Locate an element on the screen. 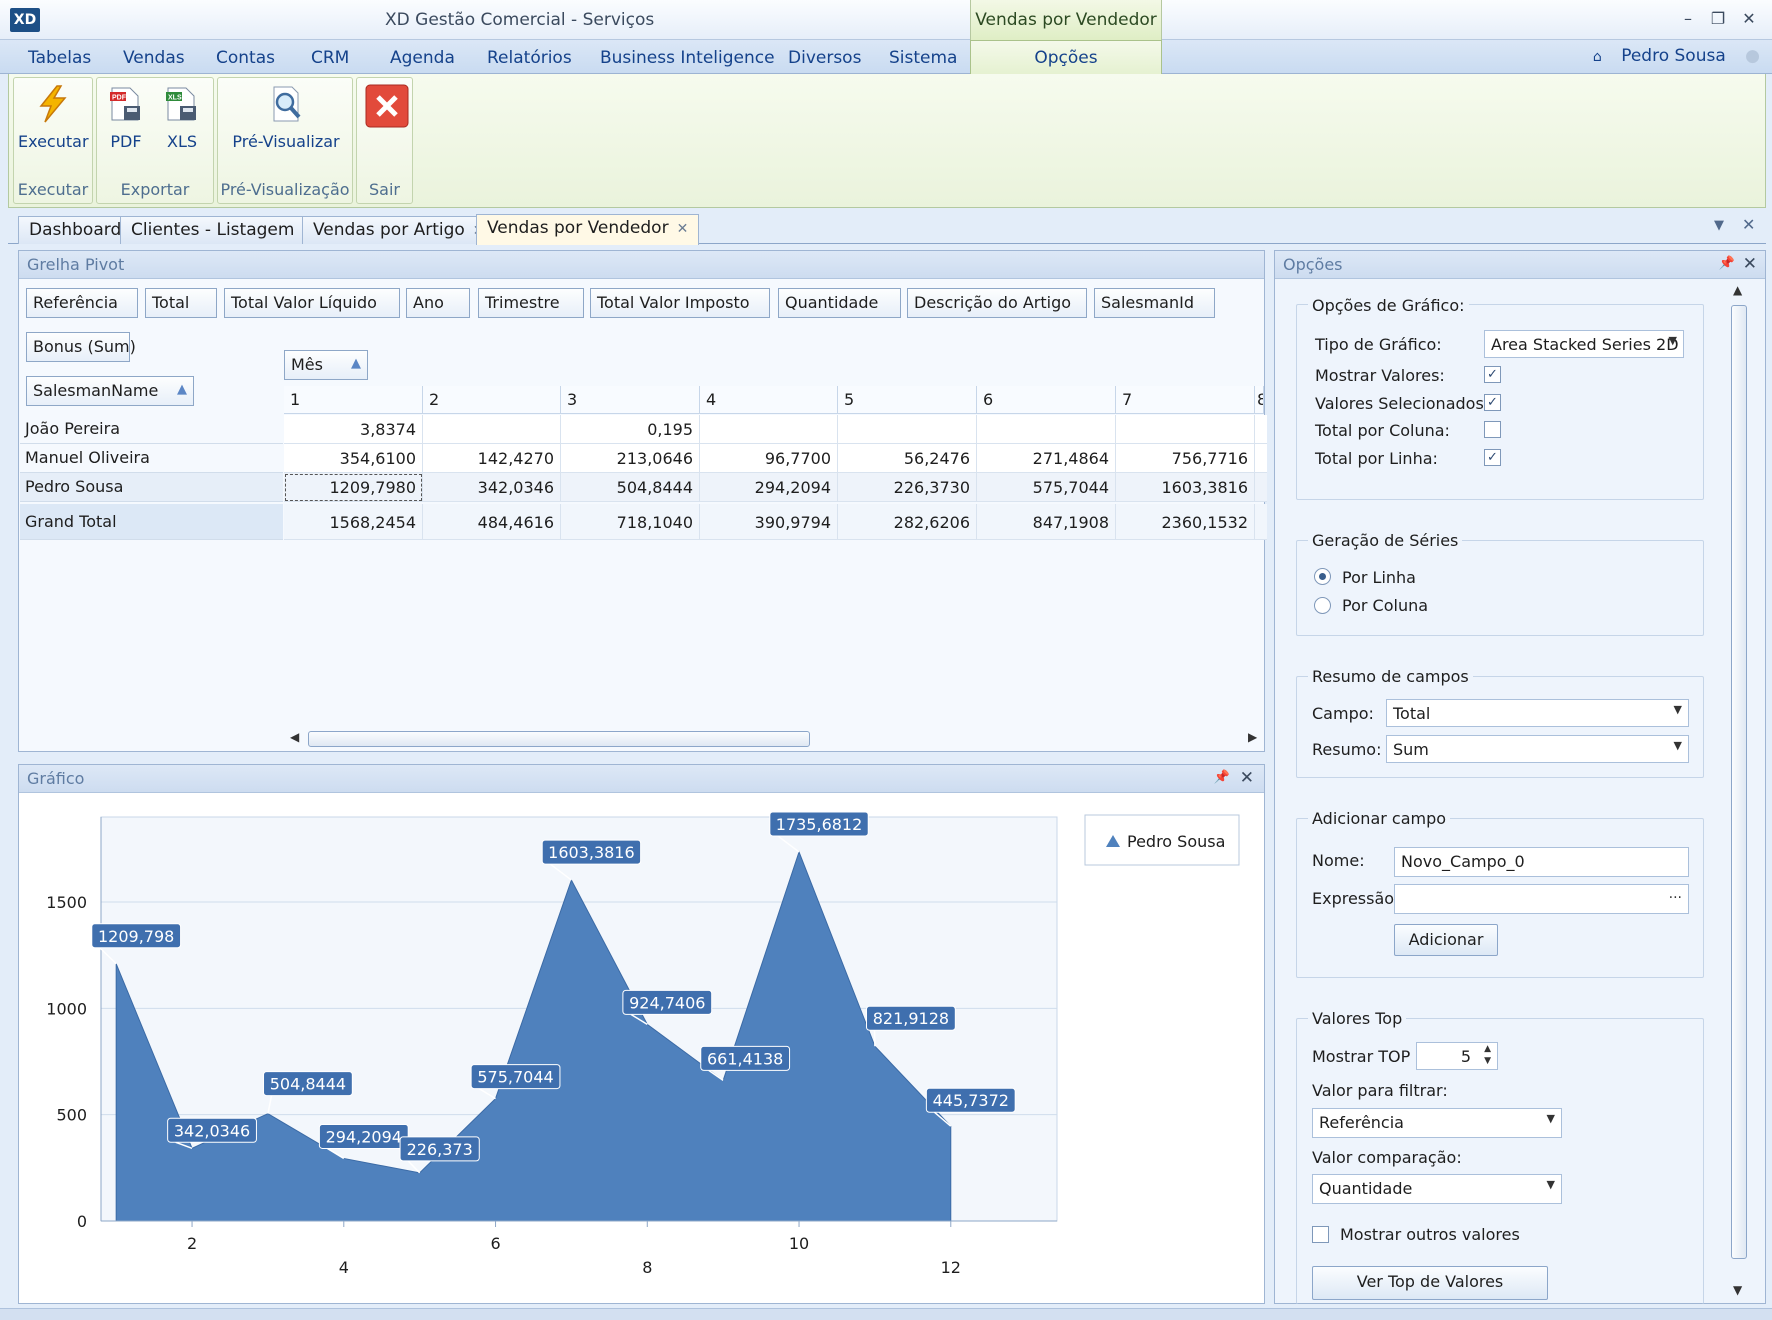 This screenshot has width=1772, height=1320. por-coluna-radio is located at coordinates (1322, 605).